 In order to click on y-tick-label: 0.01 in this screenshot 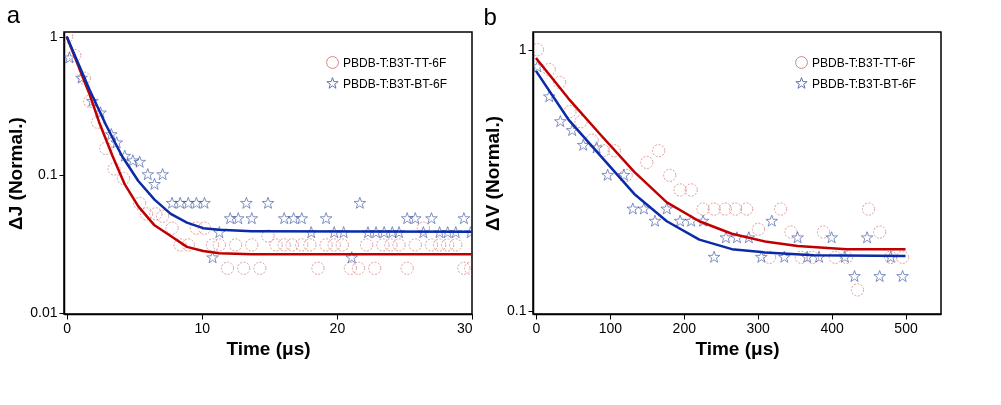, I will do `click(44, 312)`.